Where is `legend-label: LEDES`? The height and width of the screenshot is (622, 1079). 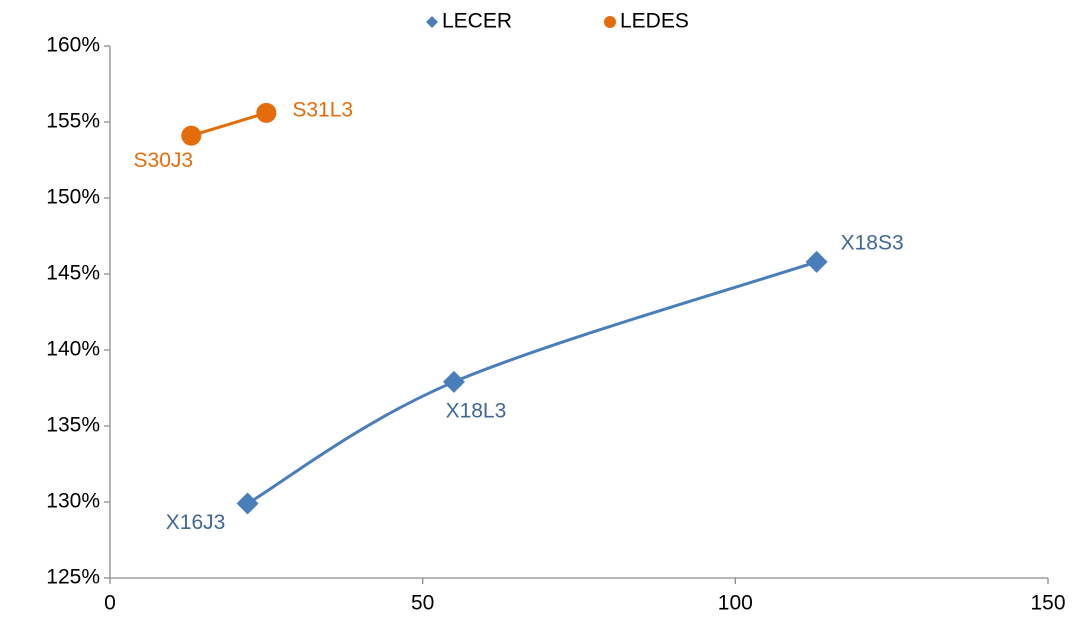
legend-label: LEDES is located at coordinates (654, 21).